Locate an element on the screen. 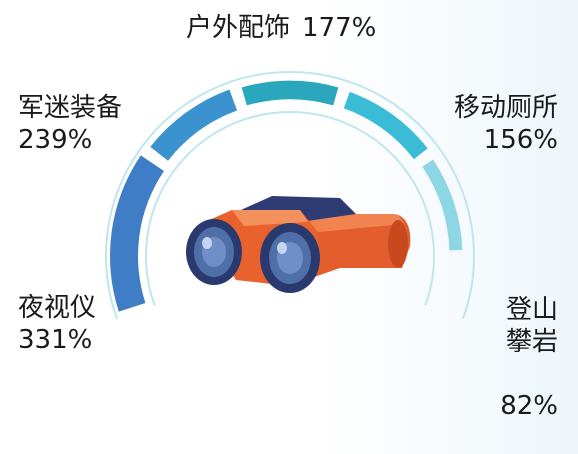 This screenshot has height=454, width=578. segment-label-outdoor-accessories: 户外配饰 177% is located at coordinates (281, 28).